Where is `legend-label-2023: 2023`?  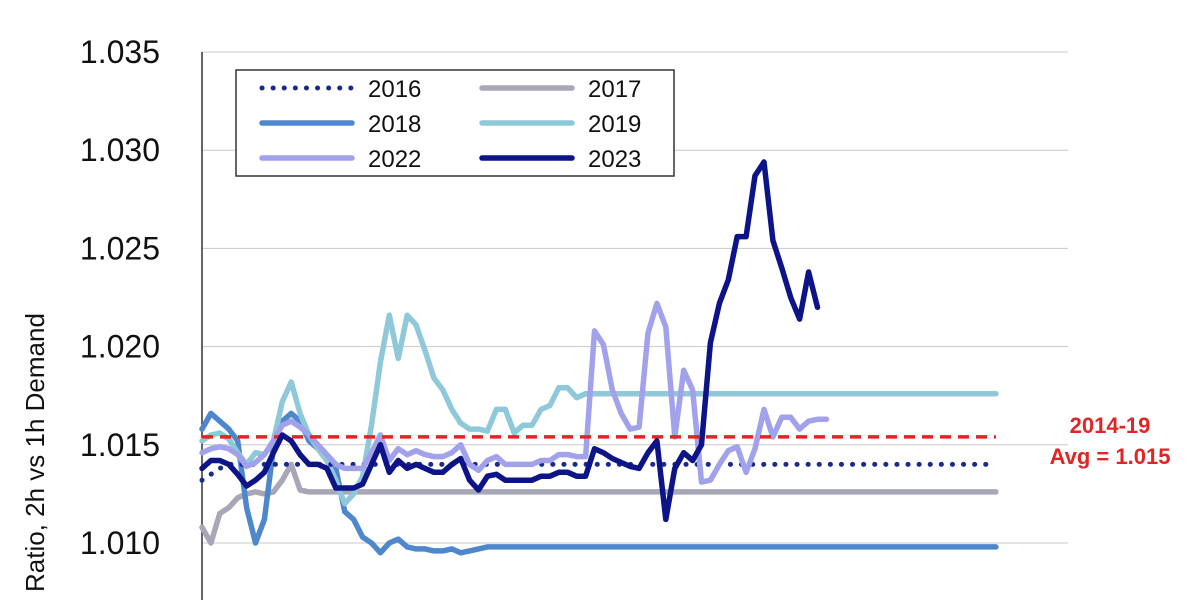
legend-label-2023: 2023 is located at coordinates (614, 159).